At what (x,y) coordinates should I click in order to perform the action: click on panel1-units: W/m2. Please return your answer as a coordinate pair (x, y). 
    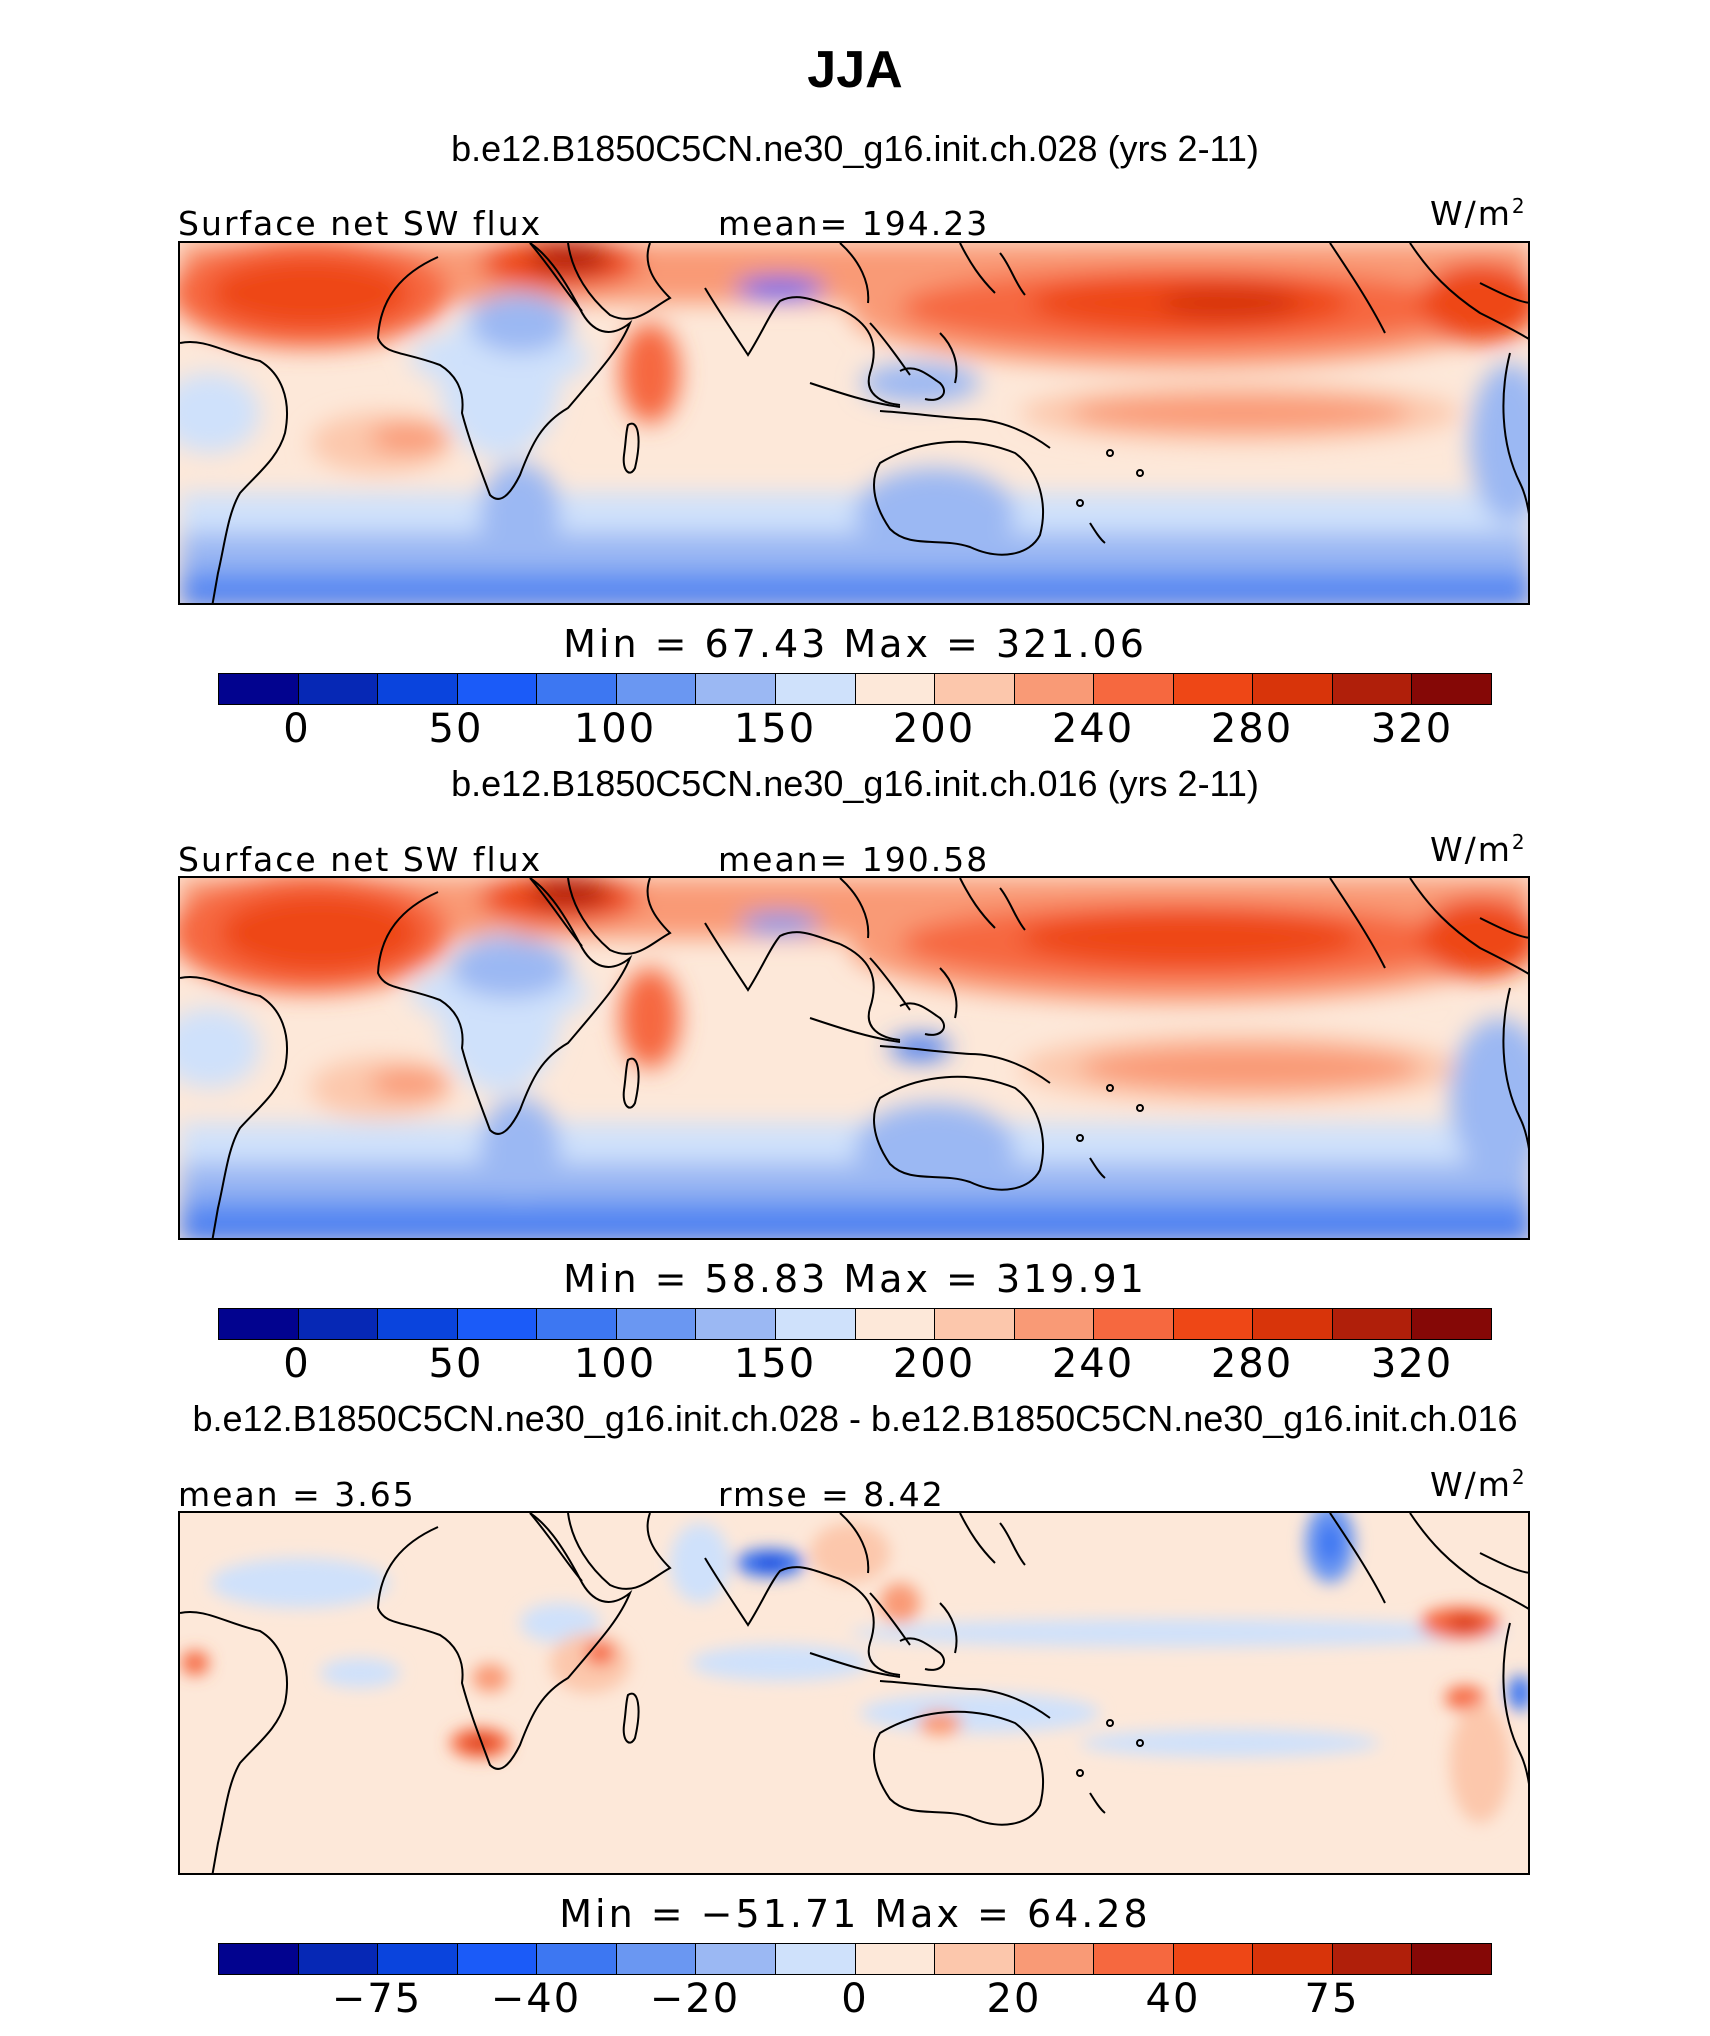
    Looking at the image, I should click on (1478, 213).